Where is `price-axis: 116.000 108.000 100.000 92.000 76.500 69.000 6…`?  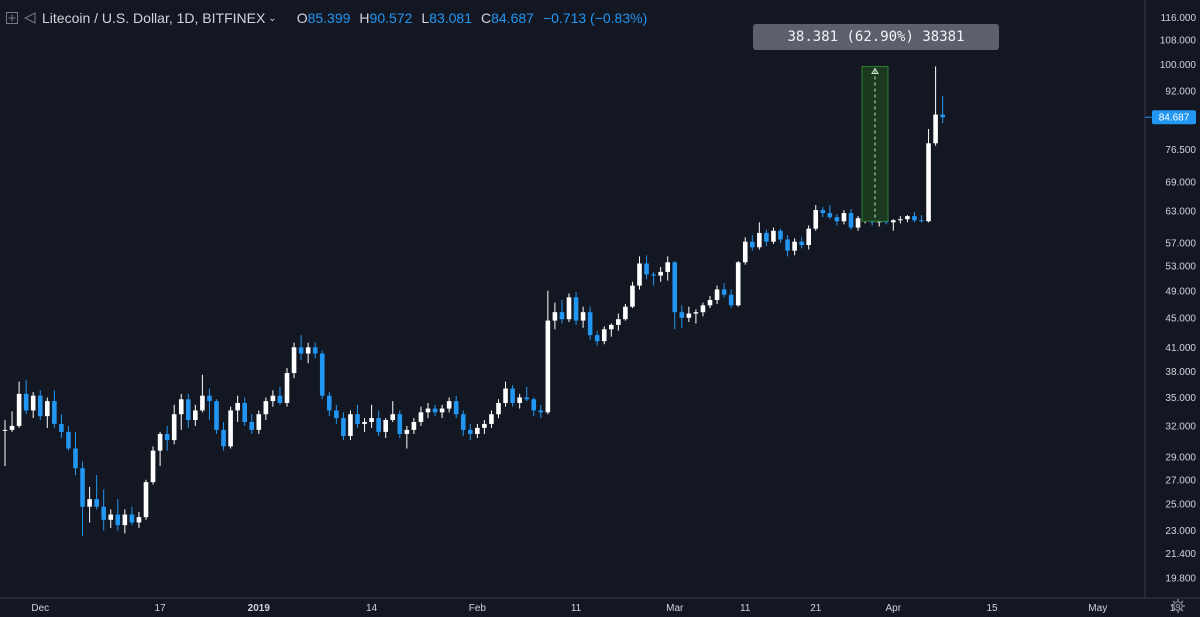 price-axis: 116.000 108.000 100.000 92.000 76.500 69.000 6… is located at coordinates (1178, 299).